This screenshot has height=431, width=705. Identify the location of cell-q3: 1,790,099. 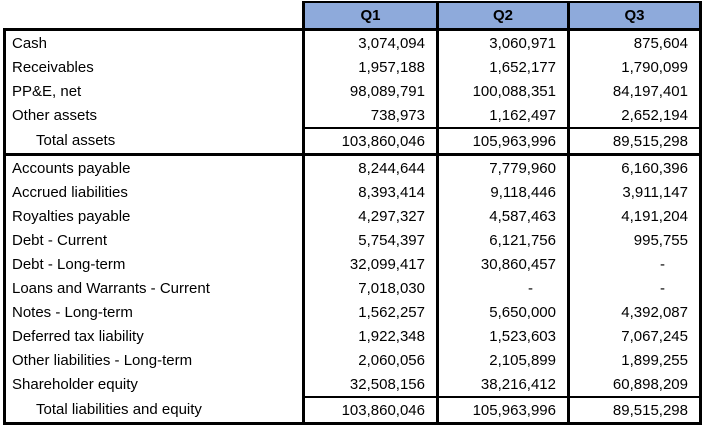
(634, 67).